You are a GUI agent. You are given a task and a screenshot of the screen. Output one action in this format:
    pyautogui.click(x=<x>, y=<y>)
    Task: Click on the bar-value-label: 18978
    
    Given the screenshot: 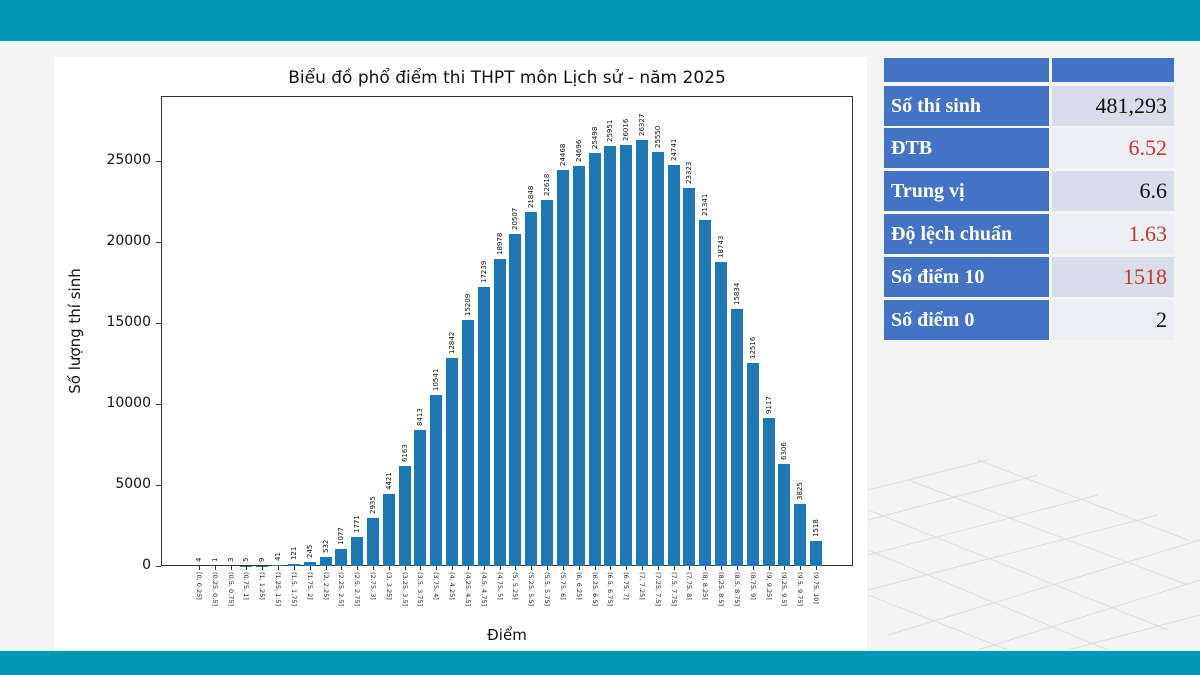 What is the action you would take?
    pyautogui.click(x=499, y=243)
    